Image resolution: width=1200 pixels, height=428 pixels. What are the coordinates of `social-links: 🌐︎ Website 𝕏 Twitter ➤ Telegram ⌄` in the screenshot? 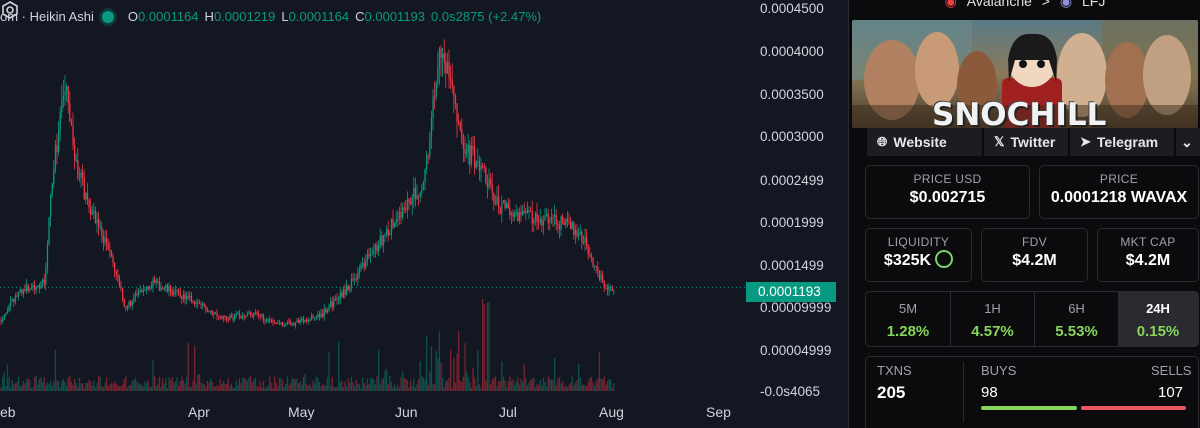 It's located at (1033, 142).